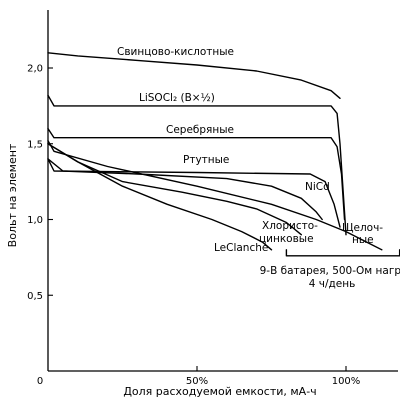 This screenshot has width=400, height=403. Describe the element at coordinates (317, 187) in the screenshot. I see `series-label-4: NiCd` at that location.